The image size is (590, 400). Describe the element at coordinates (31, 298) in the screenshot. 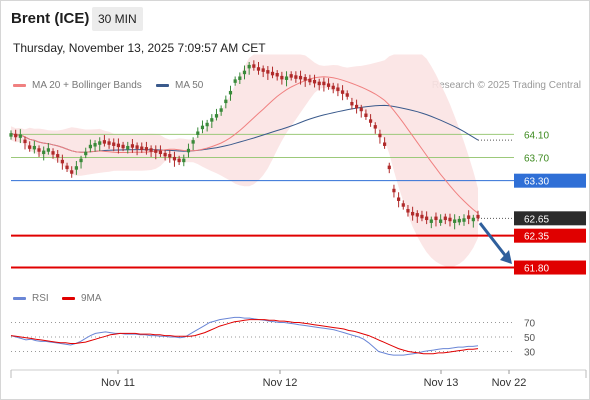

I see `legend-rsi: RSI` at that location.